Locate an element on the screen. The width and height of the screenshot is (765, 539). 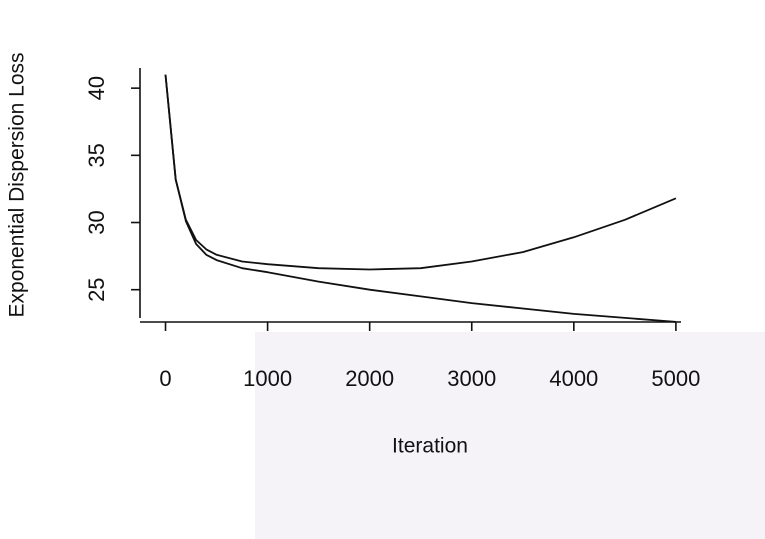
y-tick-label: 30 is located at coordinates (96, 222).